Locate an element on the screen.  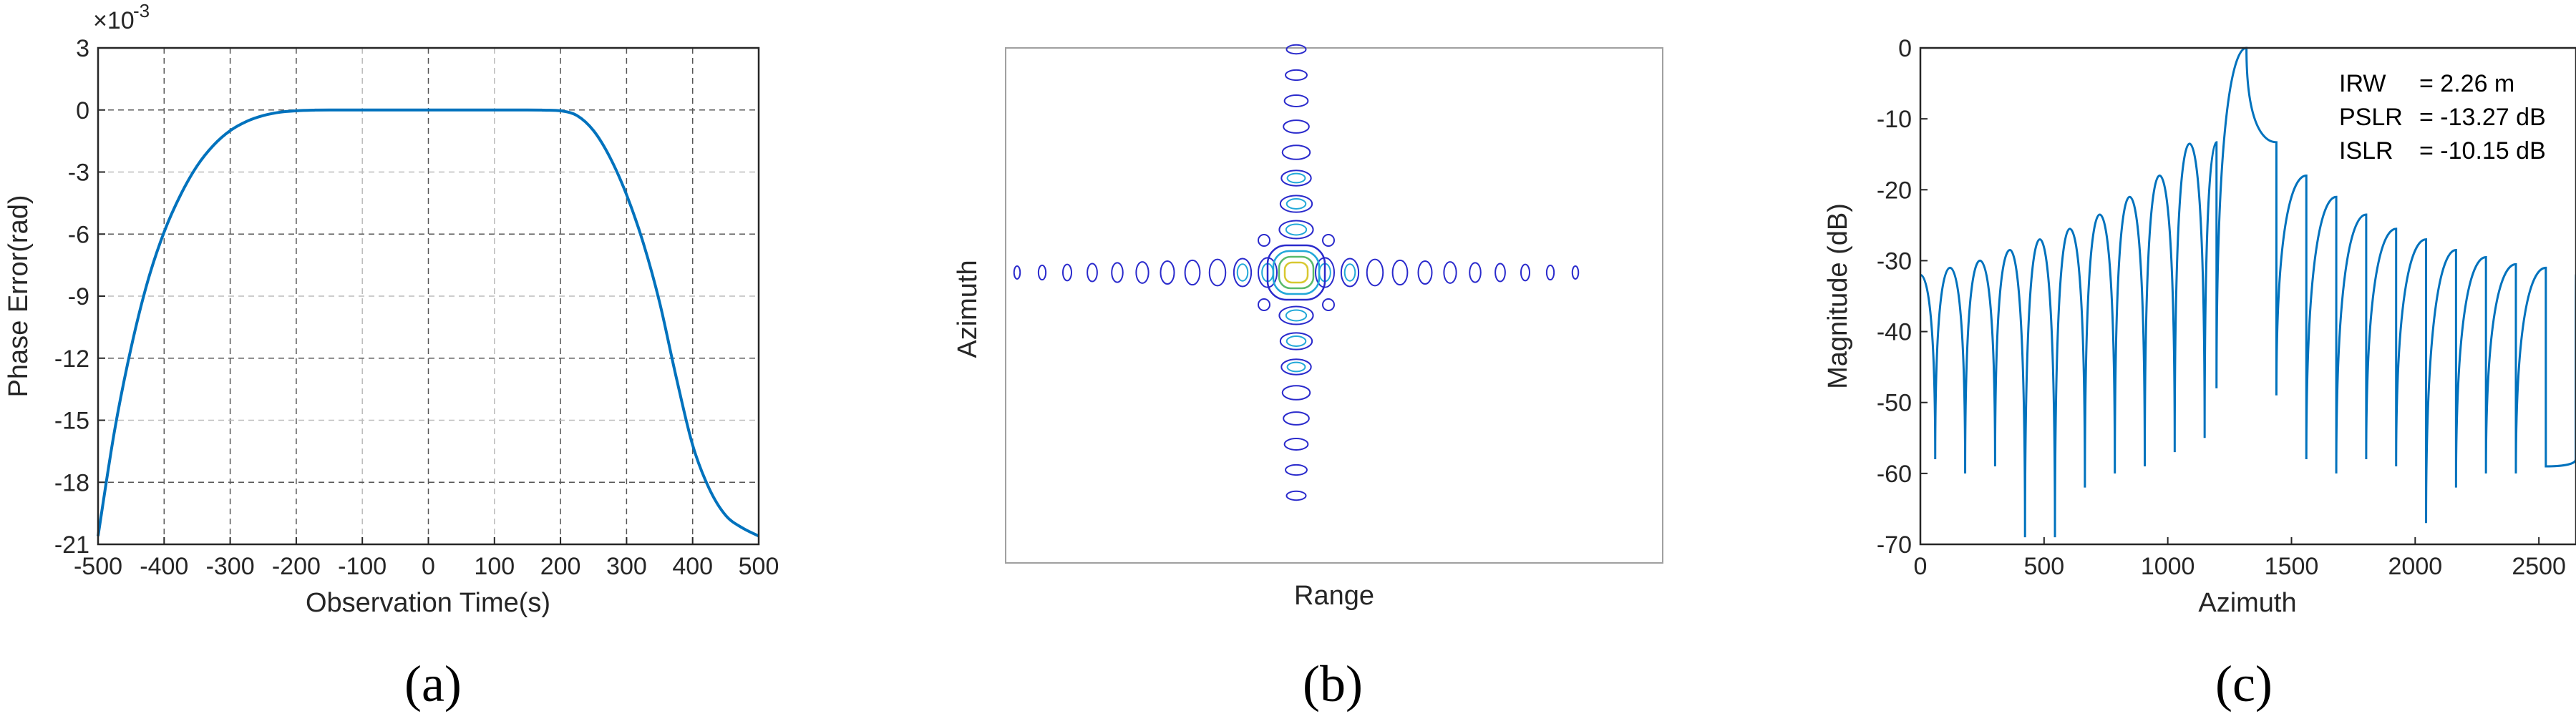
panel-a-ytick-label: -15 is located at coordinates (71, 421).